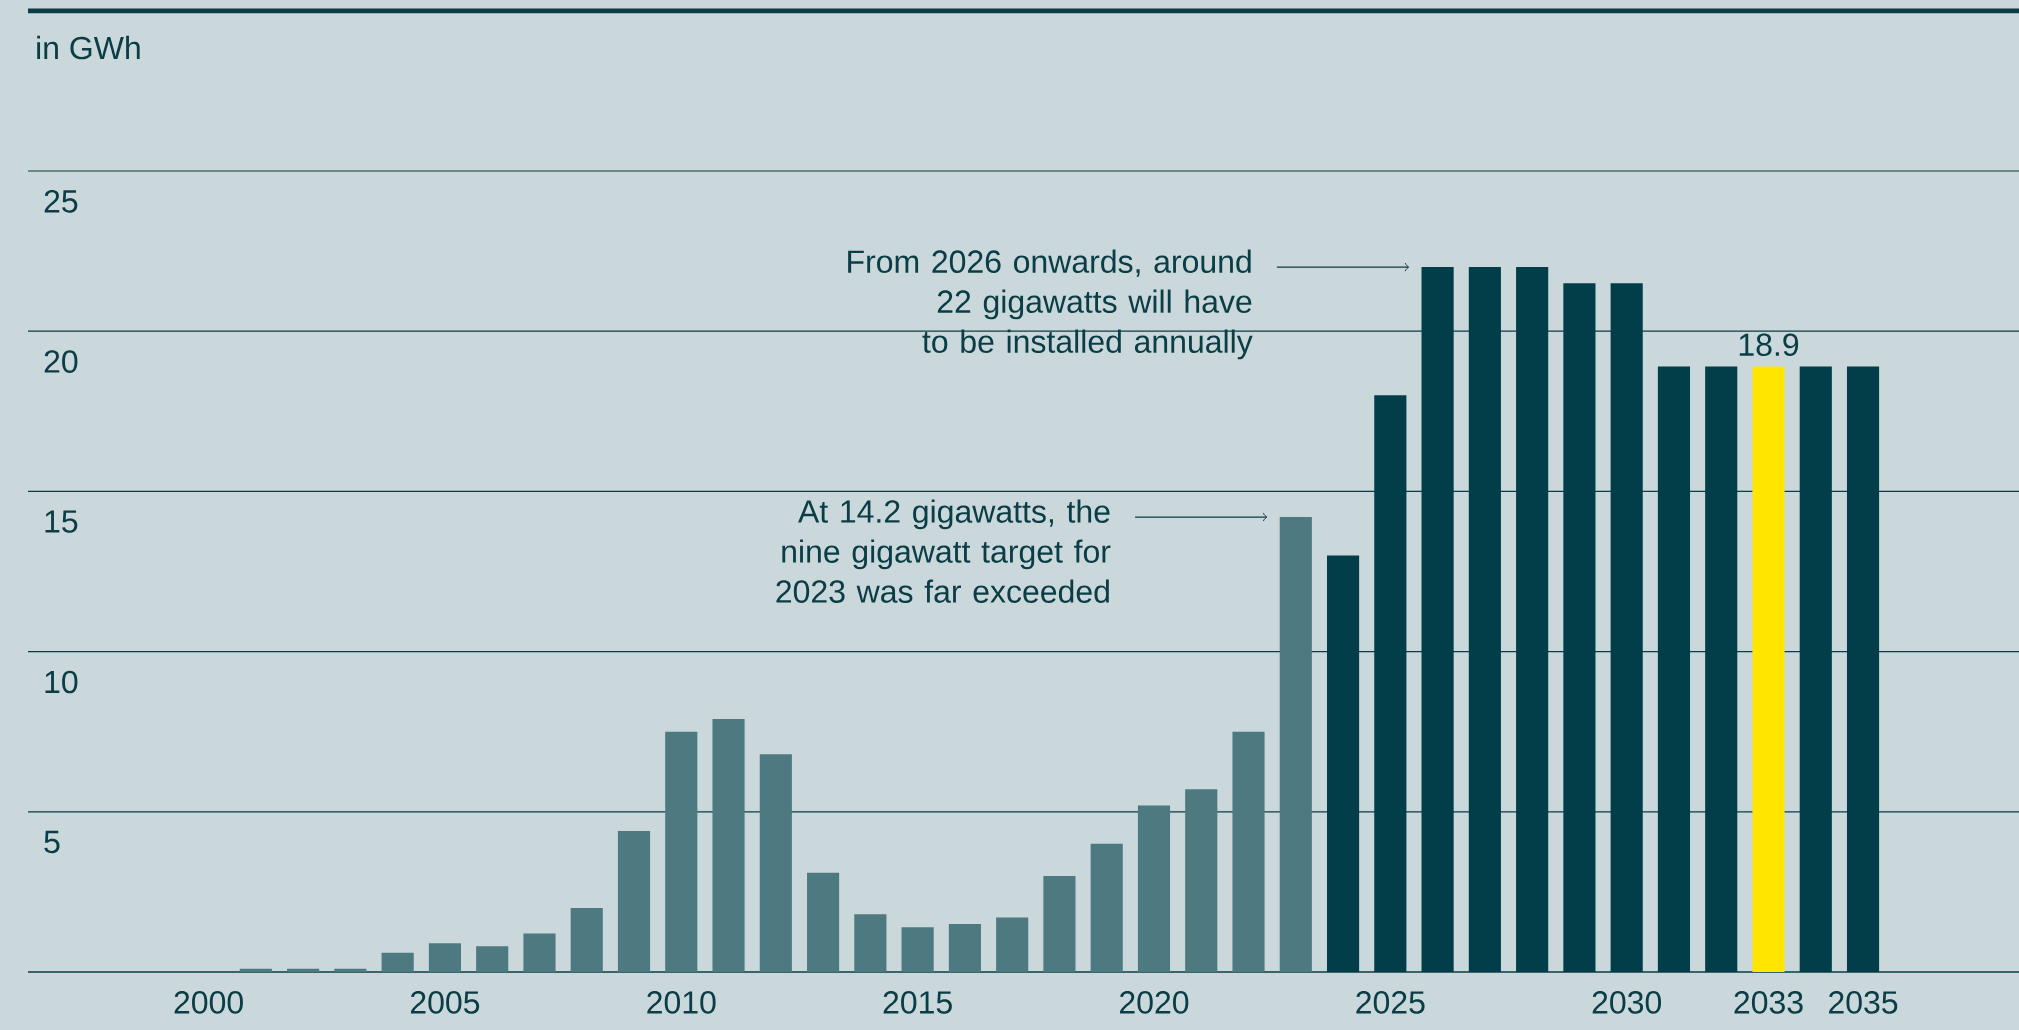 This screenshot has height=1030, width=2019. What do you see at coordinates (61, 682) in the screenshot?
I see `y-tick-label: 10` at bounding box center [61, 682].